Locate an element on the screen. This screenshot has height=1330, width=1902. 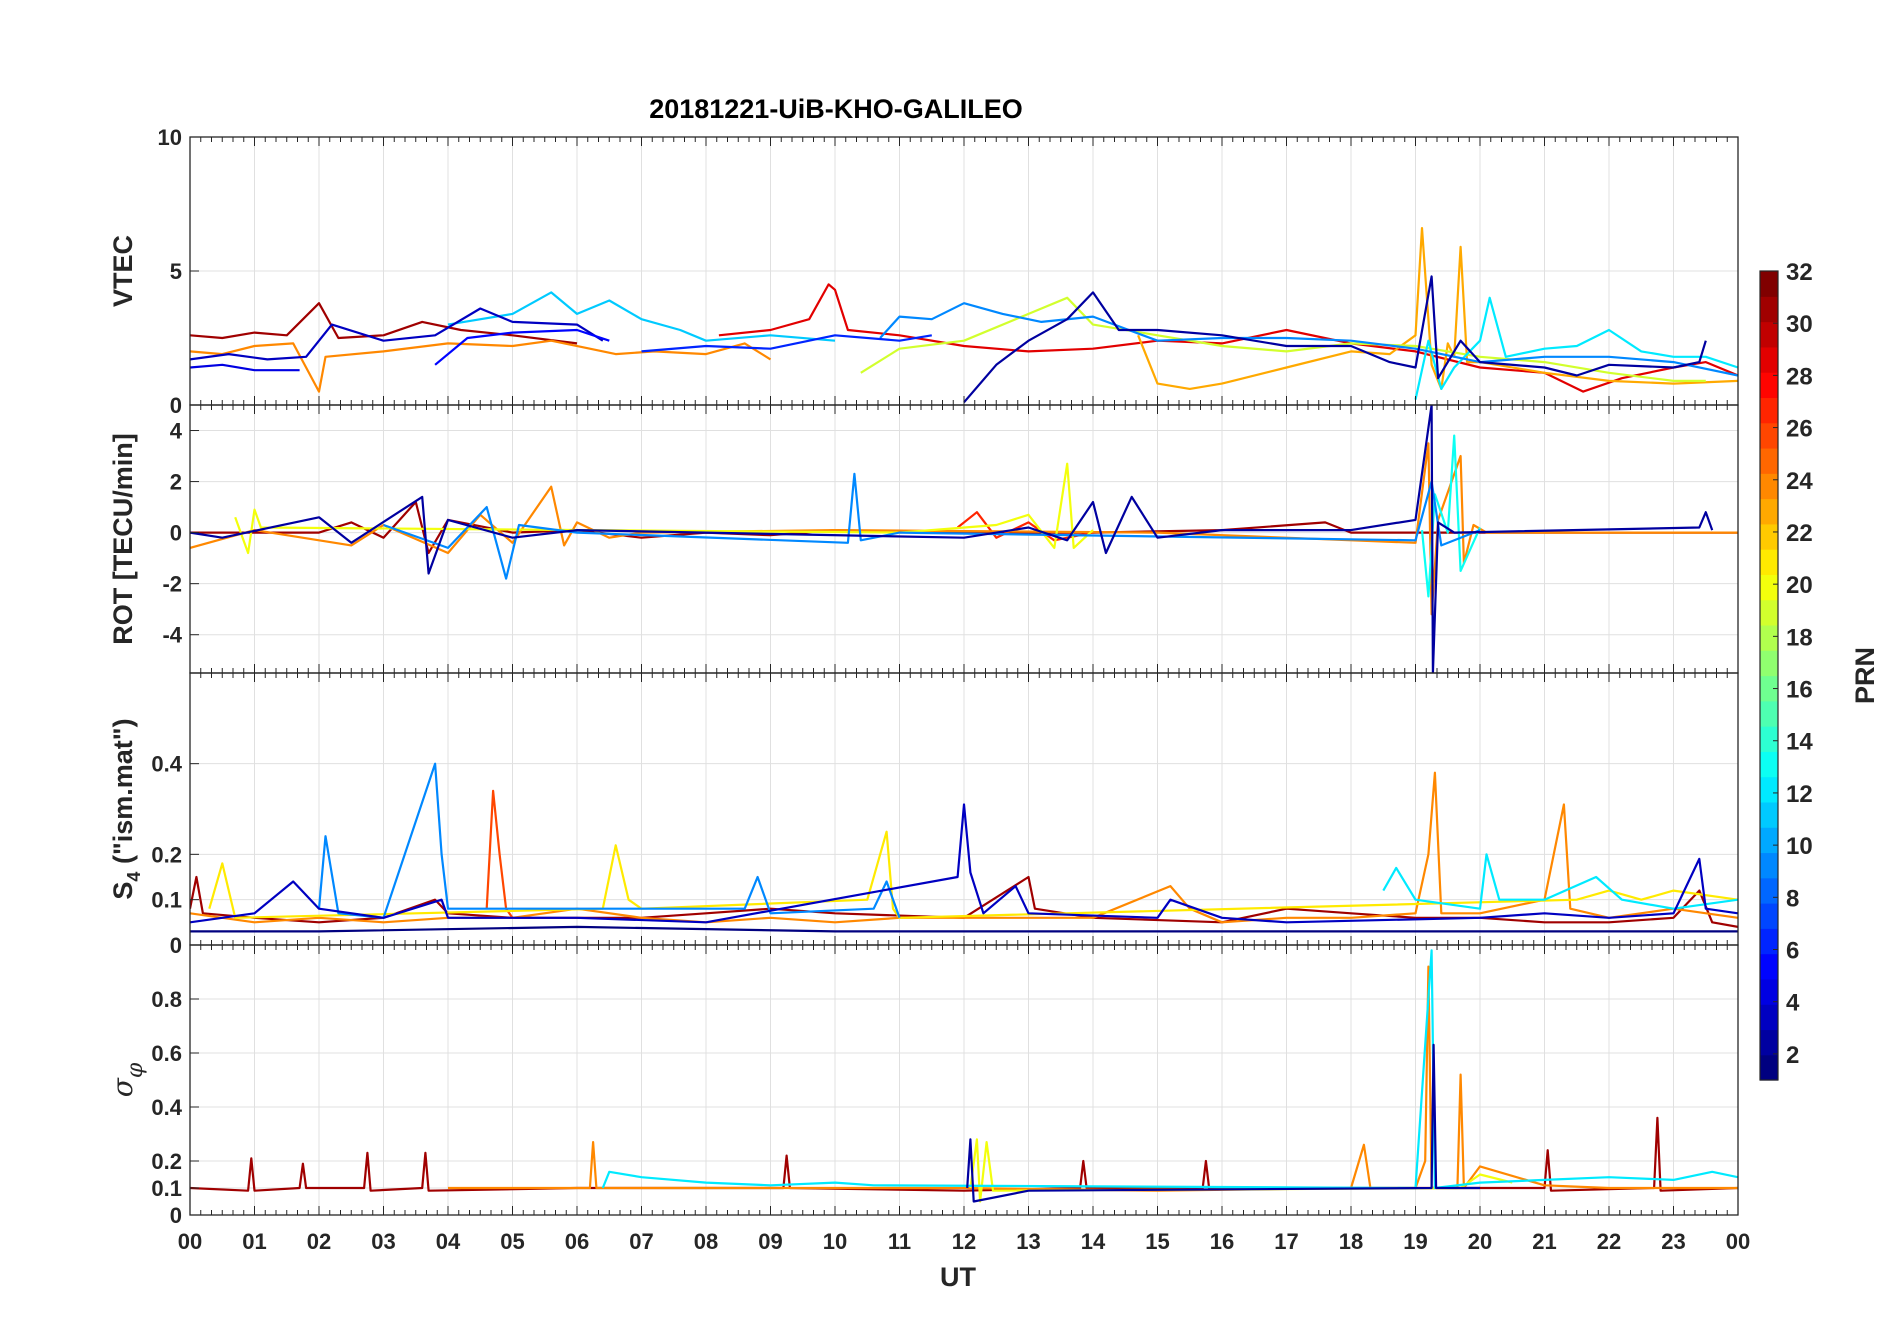
x-tick-label: 23 is located at coordinates (1673, 1241).